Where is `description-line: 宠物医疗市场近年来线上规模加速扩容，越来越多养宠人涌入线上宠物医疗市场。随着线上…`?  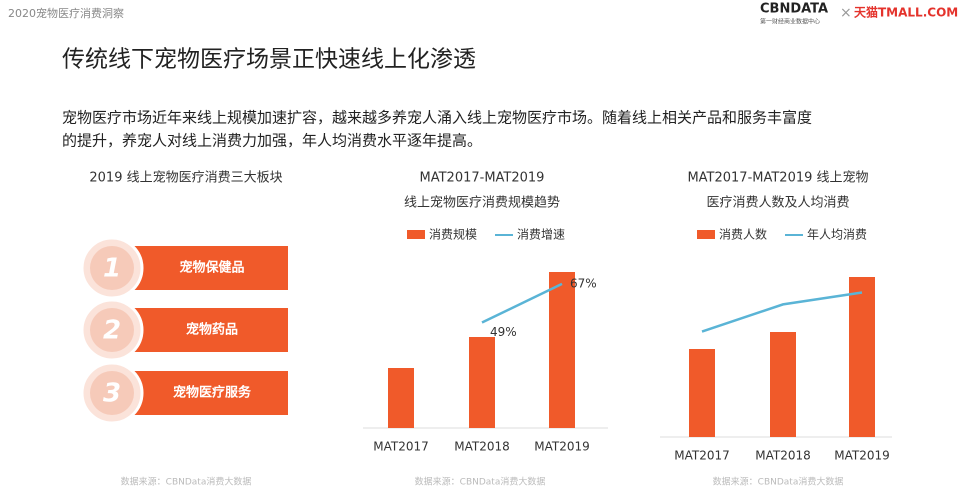 description-line: 宠物医疗市场近年来线上规模加速扩容，越来越多养宠人涌入线上宠物医疗市场。随着线上… is located at coordinates (437, 118).